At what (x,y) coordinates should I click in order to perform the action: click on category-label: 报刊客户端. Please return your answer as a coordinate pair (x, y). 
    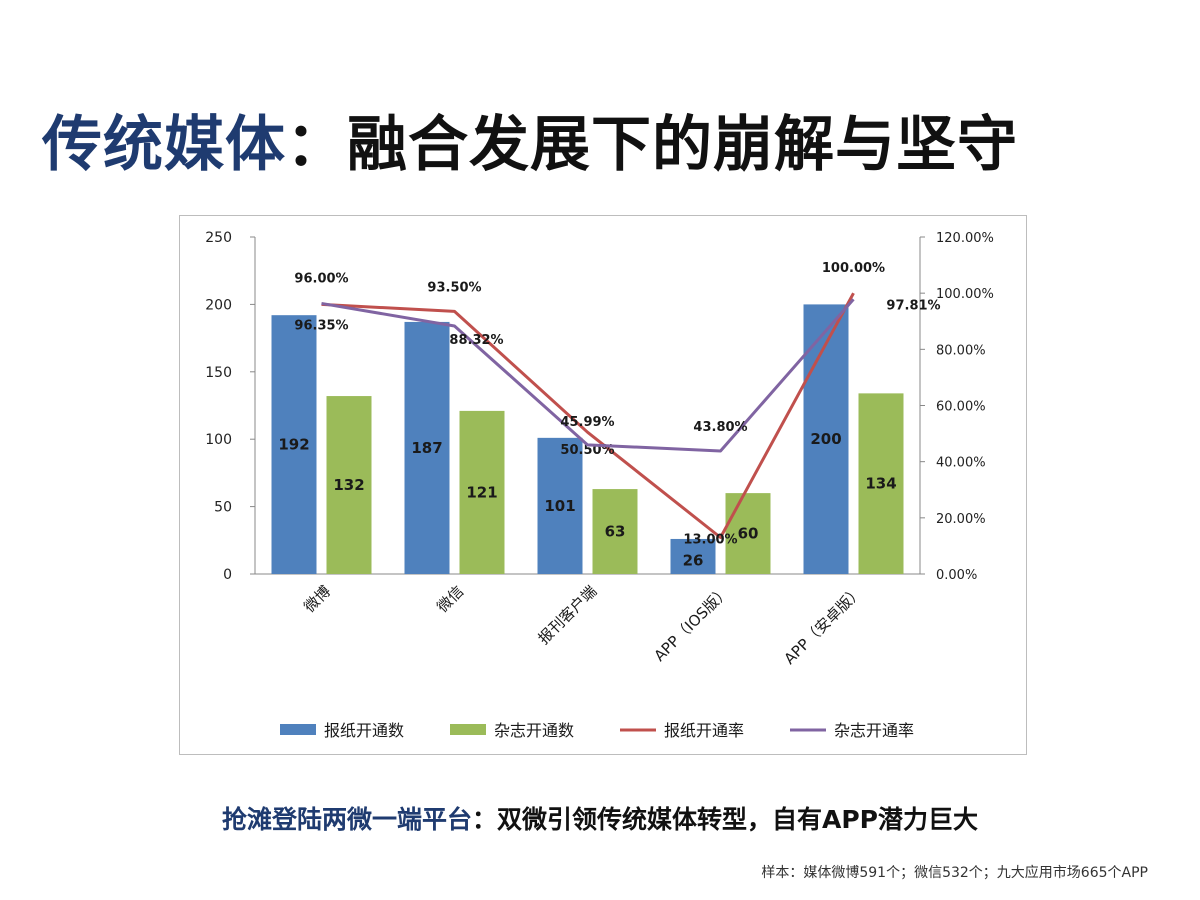
    Looking at the image, I should click on (568, 615).